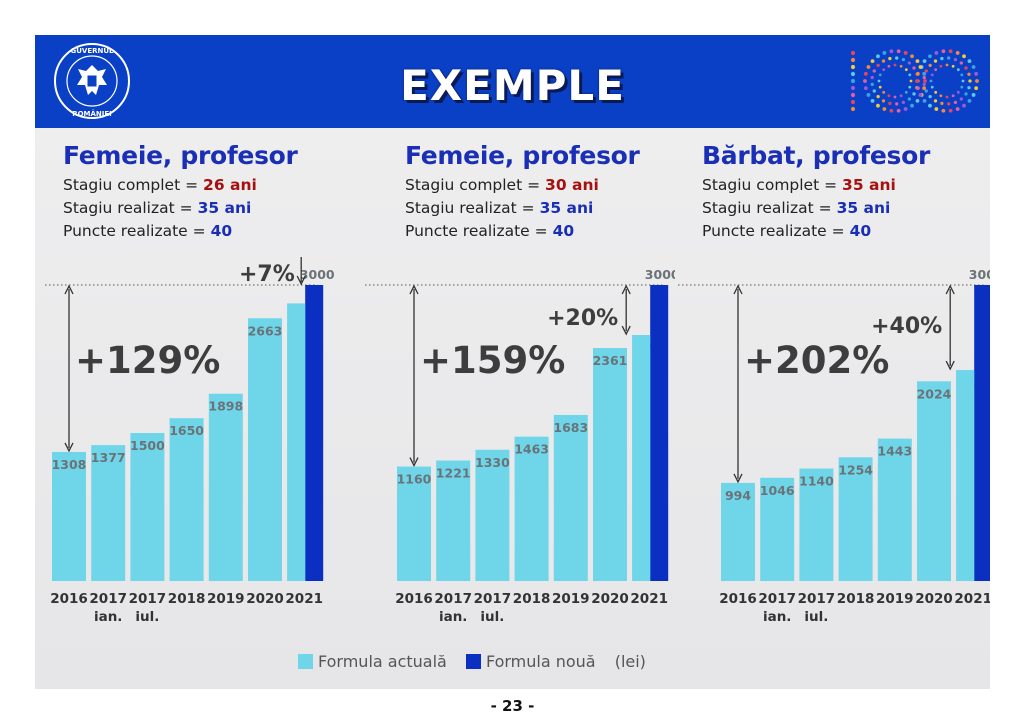 The width and height of the screenshot is (1025, 725). I want to click on case-3-stagiu-realizat: Stagiu realizat = 35 ani, so click(796, 208).